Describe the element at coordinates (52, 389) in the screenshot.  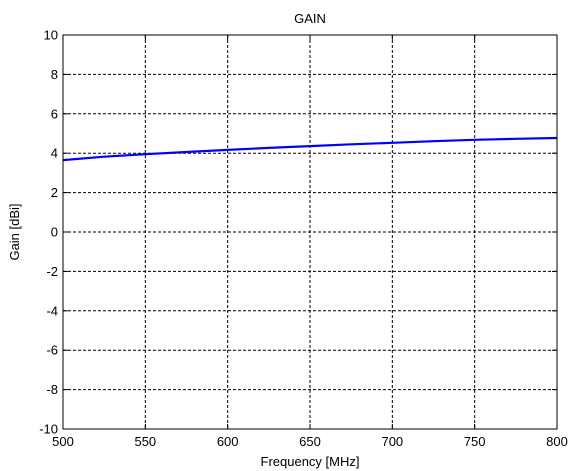
I see `y-tick-label: -8` at that location.